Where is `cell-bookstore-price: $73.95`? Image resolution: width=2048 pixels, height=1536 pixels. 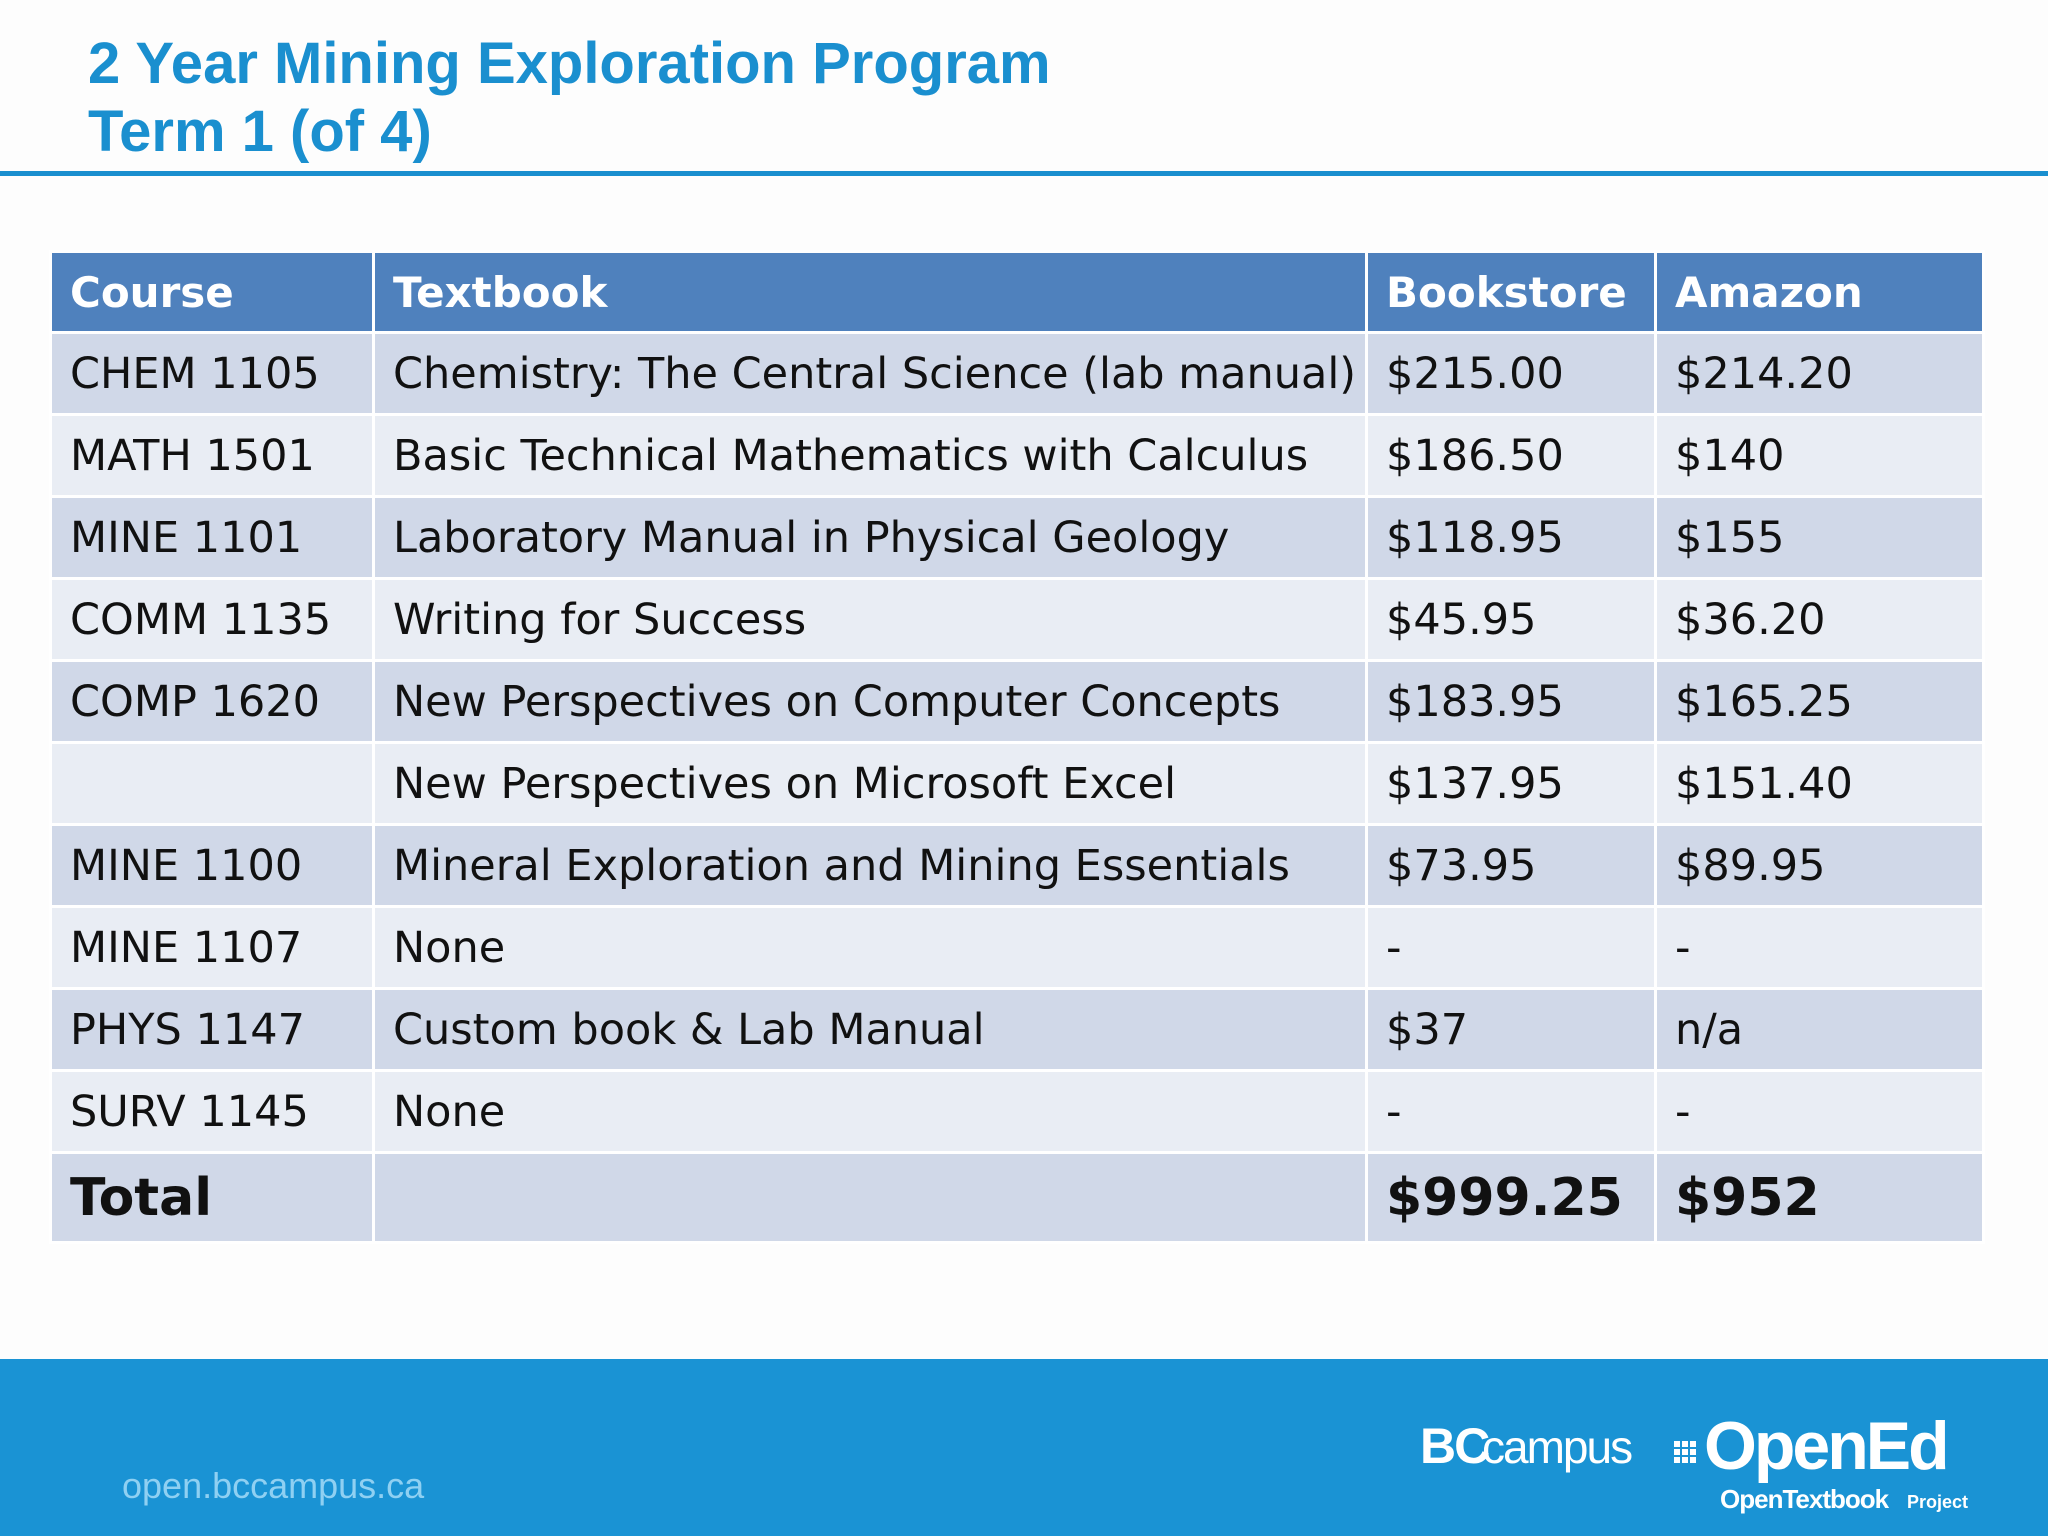 cell-bookstore-price: $73.95 is located at coordinates (1511, 865).